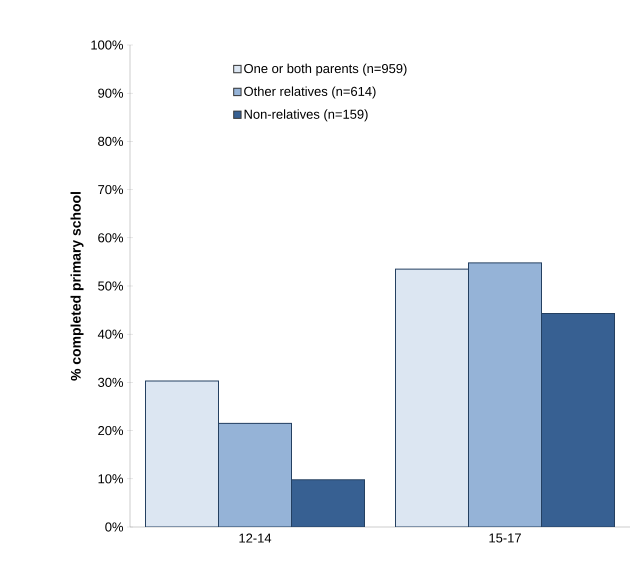  I want to click on y-tick-label: 70%, so click(111, 189).